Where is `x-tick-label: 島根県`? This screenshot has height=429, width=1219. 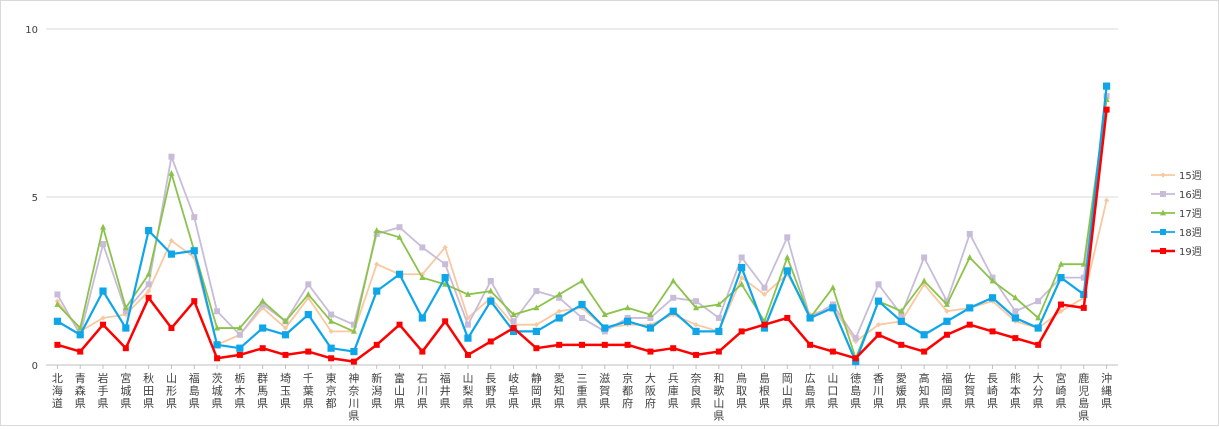 x-tick-label: 島根県 is located at coordinates (764, 390).